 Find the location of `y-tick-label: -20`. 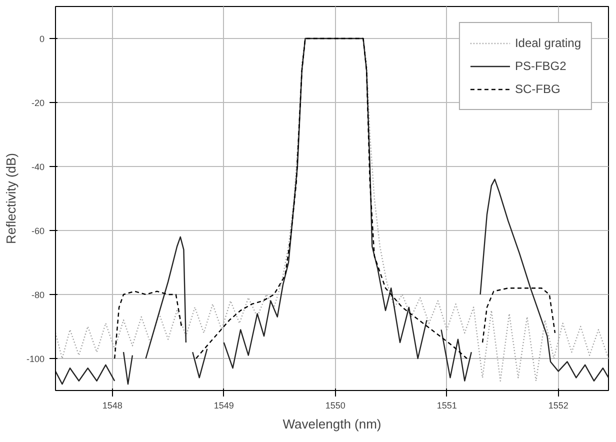

y-tick-label: -20 is located at coordinates (38, 103).